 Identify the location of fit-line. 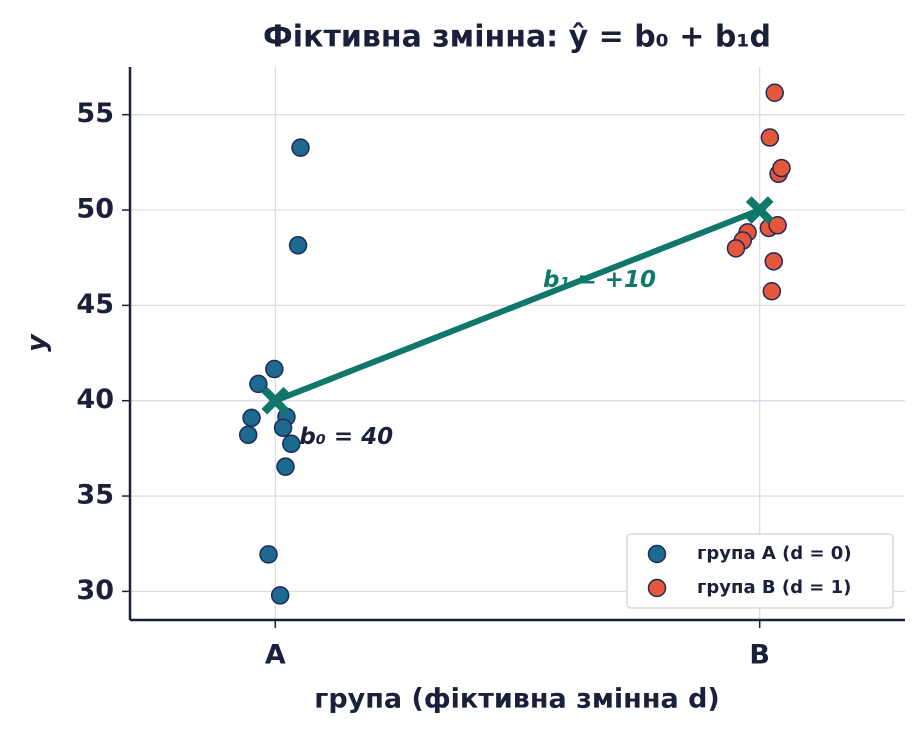
(517, 305).